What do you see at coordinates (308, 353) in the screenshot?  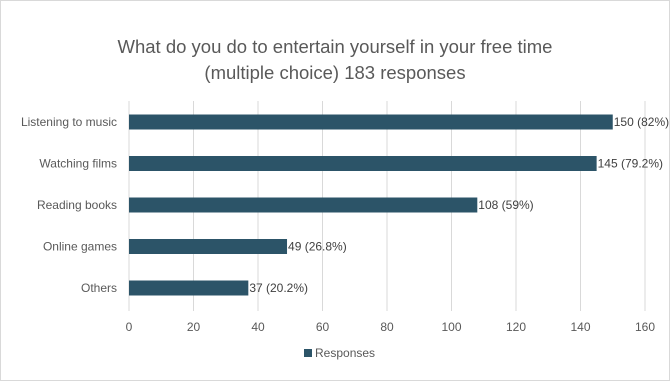 I see `legend-swatch` at bounding box center [308, 353].